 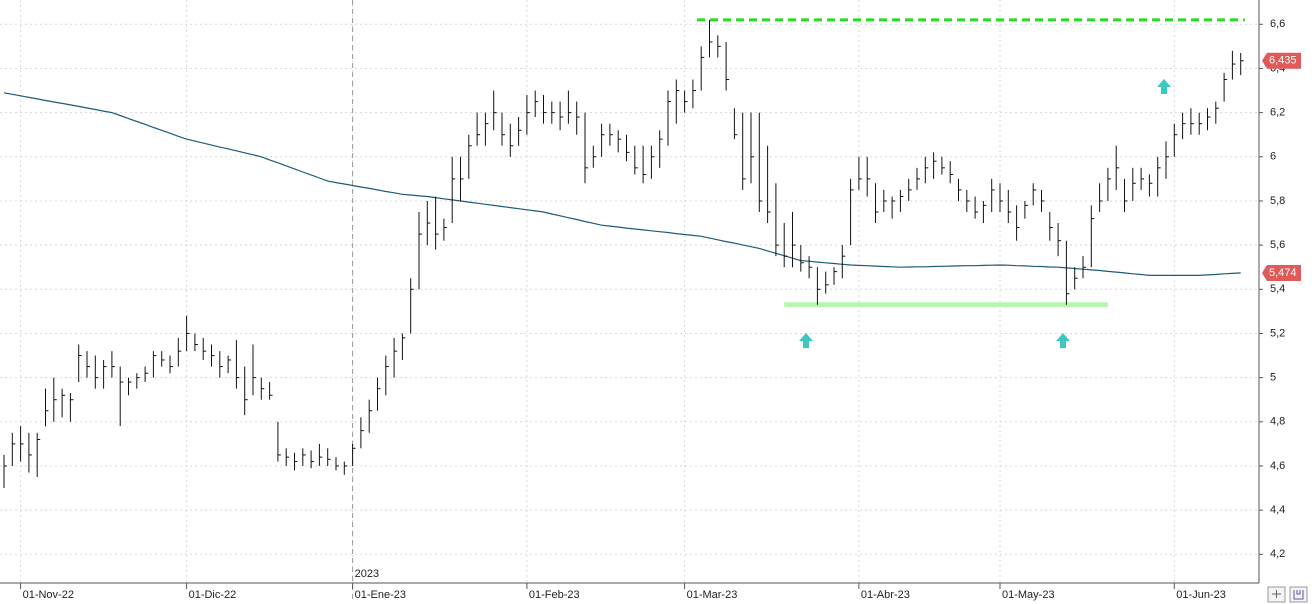 What do you see at coordinates (1273, 157) in the screenshot?
I see `y-tick-label: 6` at bounding box center [1273, 157].